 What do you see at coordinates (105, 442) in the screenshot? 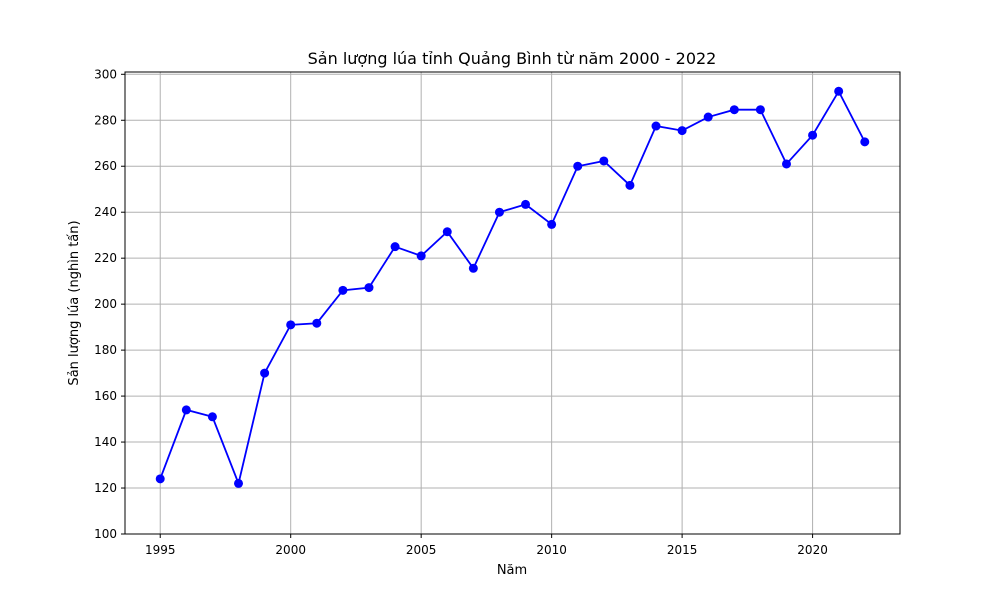
I see `y-tick-label: 140` at bounding box center [105, 442].